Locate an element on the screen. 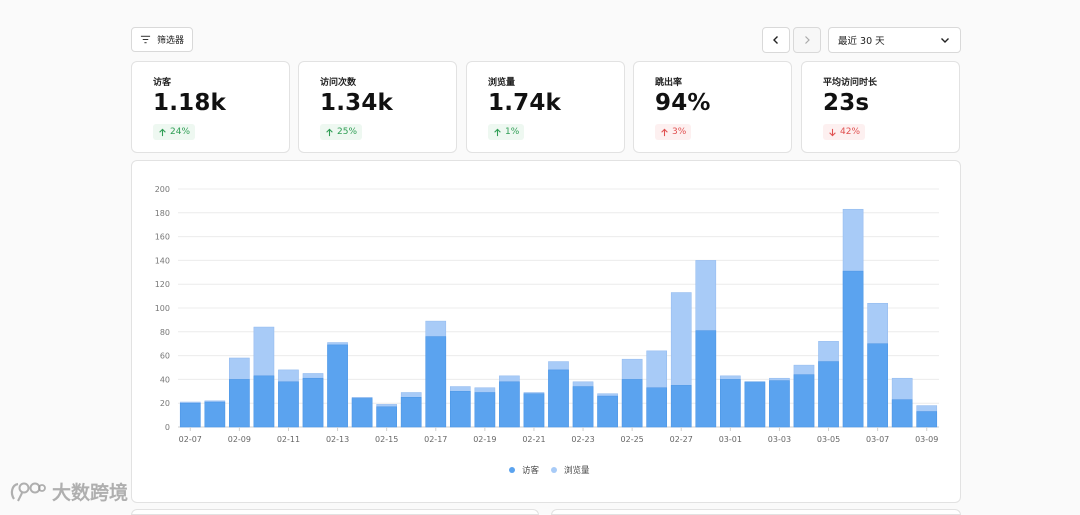 This screenshot has width=1080, height=515. metric-delta-badge: 1% is located at coordinates (506, 132).